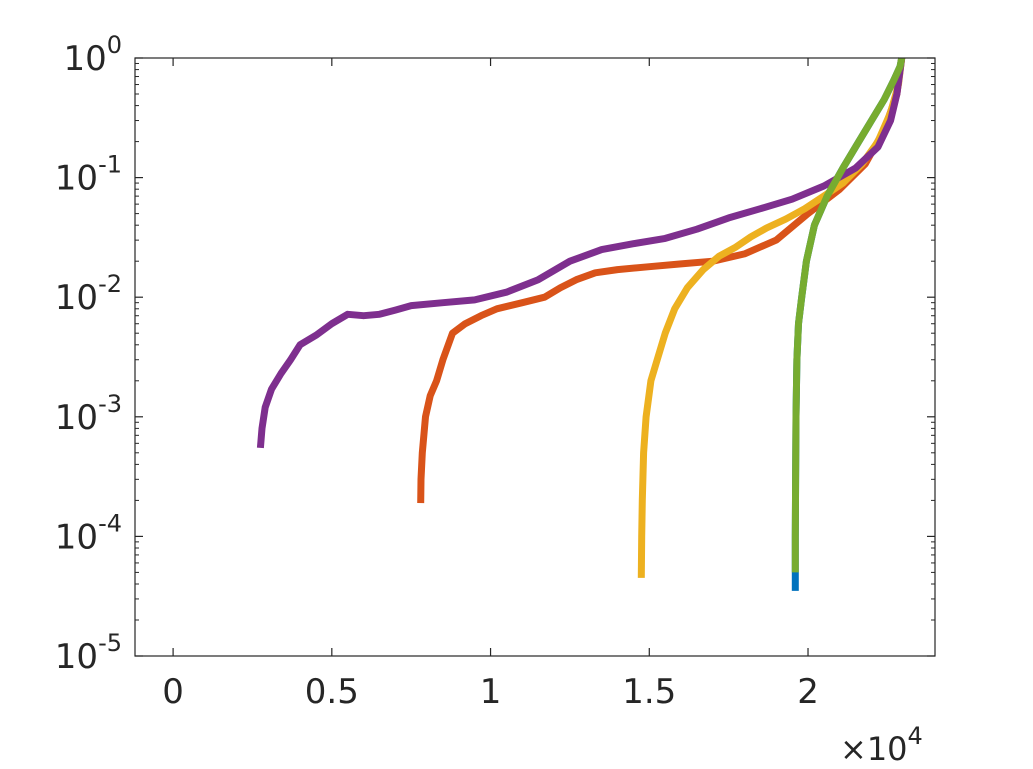  Describe the element at coordinates (88, 414) in the screenshot. I see `y-tick-label: 10⁻³` at that location.